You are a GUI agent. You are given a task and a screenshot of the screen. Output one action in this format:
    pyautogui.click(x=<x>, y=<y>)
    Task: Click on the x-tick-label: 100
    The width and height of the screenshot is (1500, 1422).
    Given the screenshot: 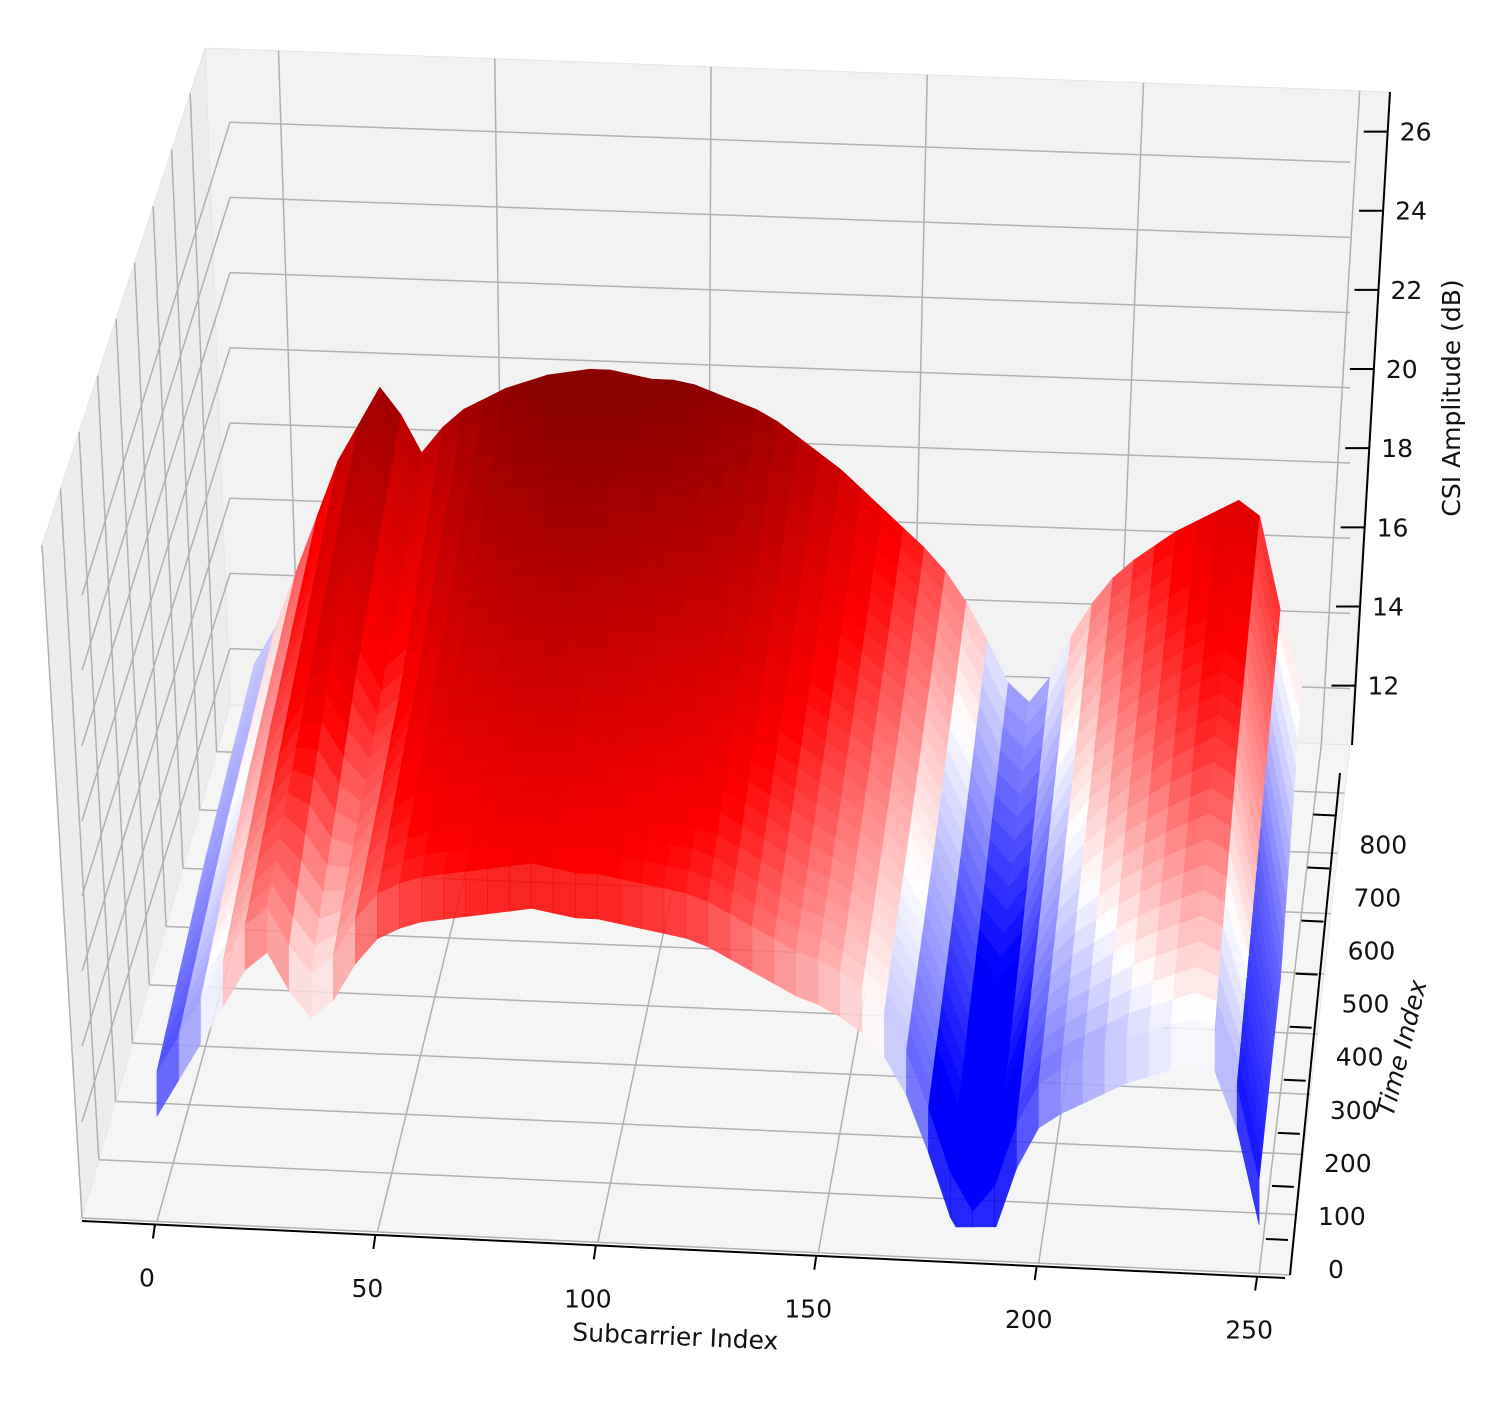 What is the action you would take?
    pyautogui.click(x=588, y=1298)
    